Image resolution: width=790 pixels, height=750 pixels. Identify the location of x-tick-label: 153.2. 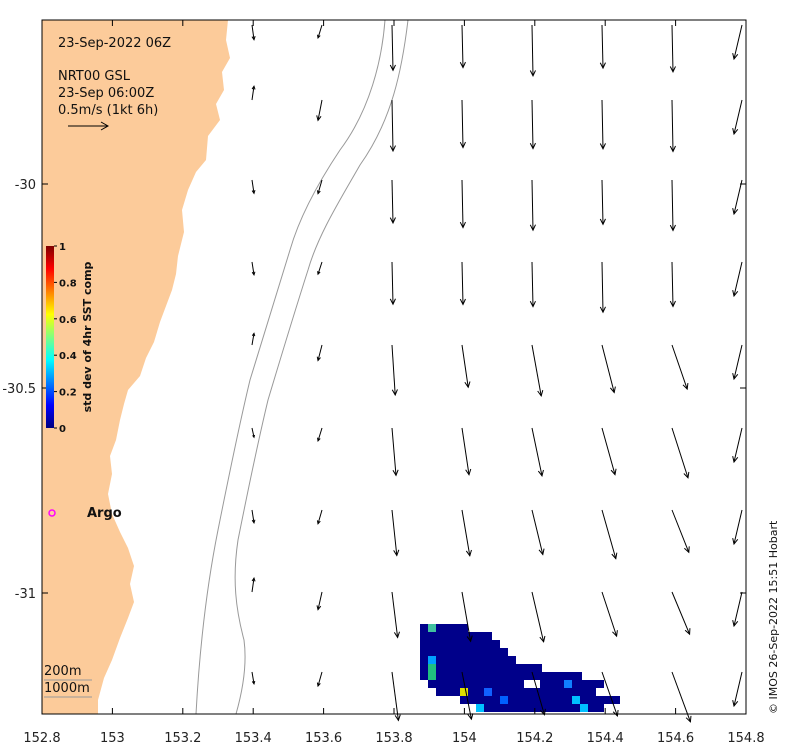
(182, 738).